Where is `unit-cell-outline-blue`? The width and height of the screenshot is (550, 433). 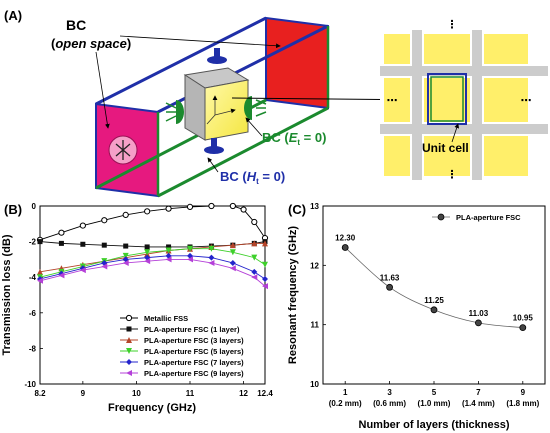 unit-cell-outline-blue is located at coordinates (447, 99).